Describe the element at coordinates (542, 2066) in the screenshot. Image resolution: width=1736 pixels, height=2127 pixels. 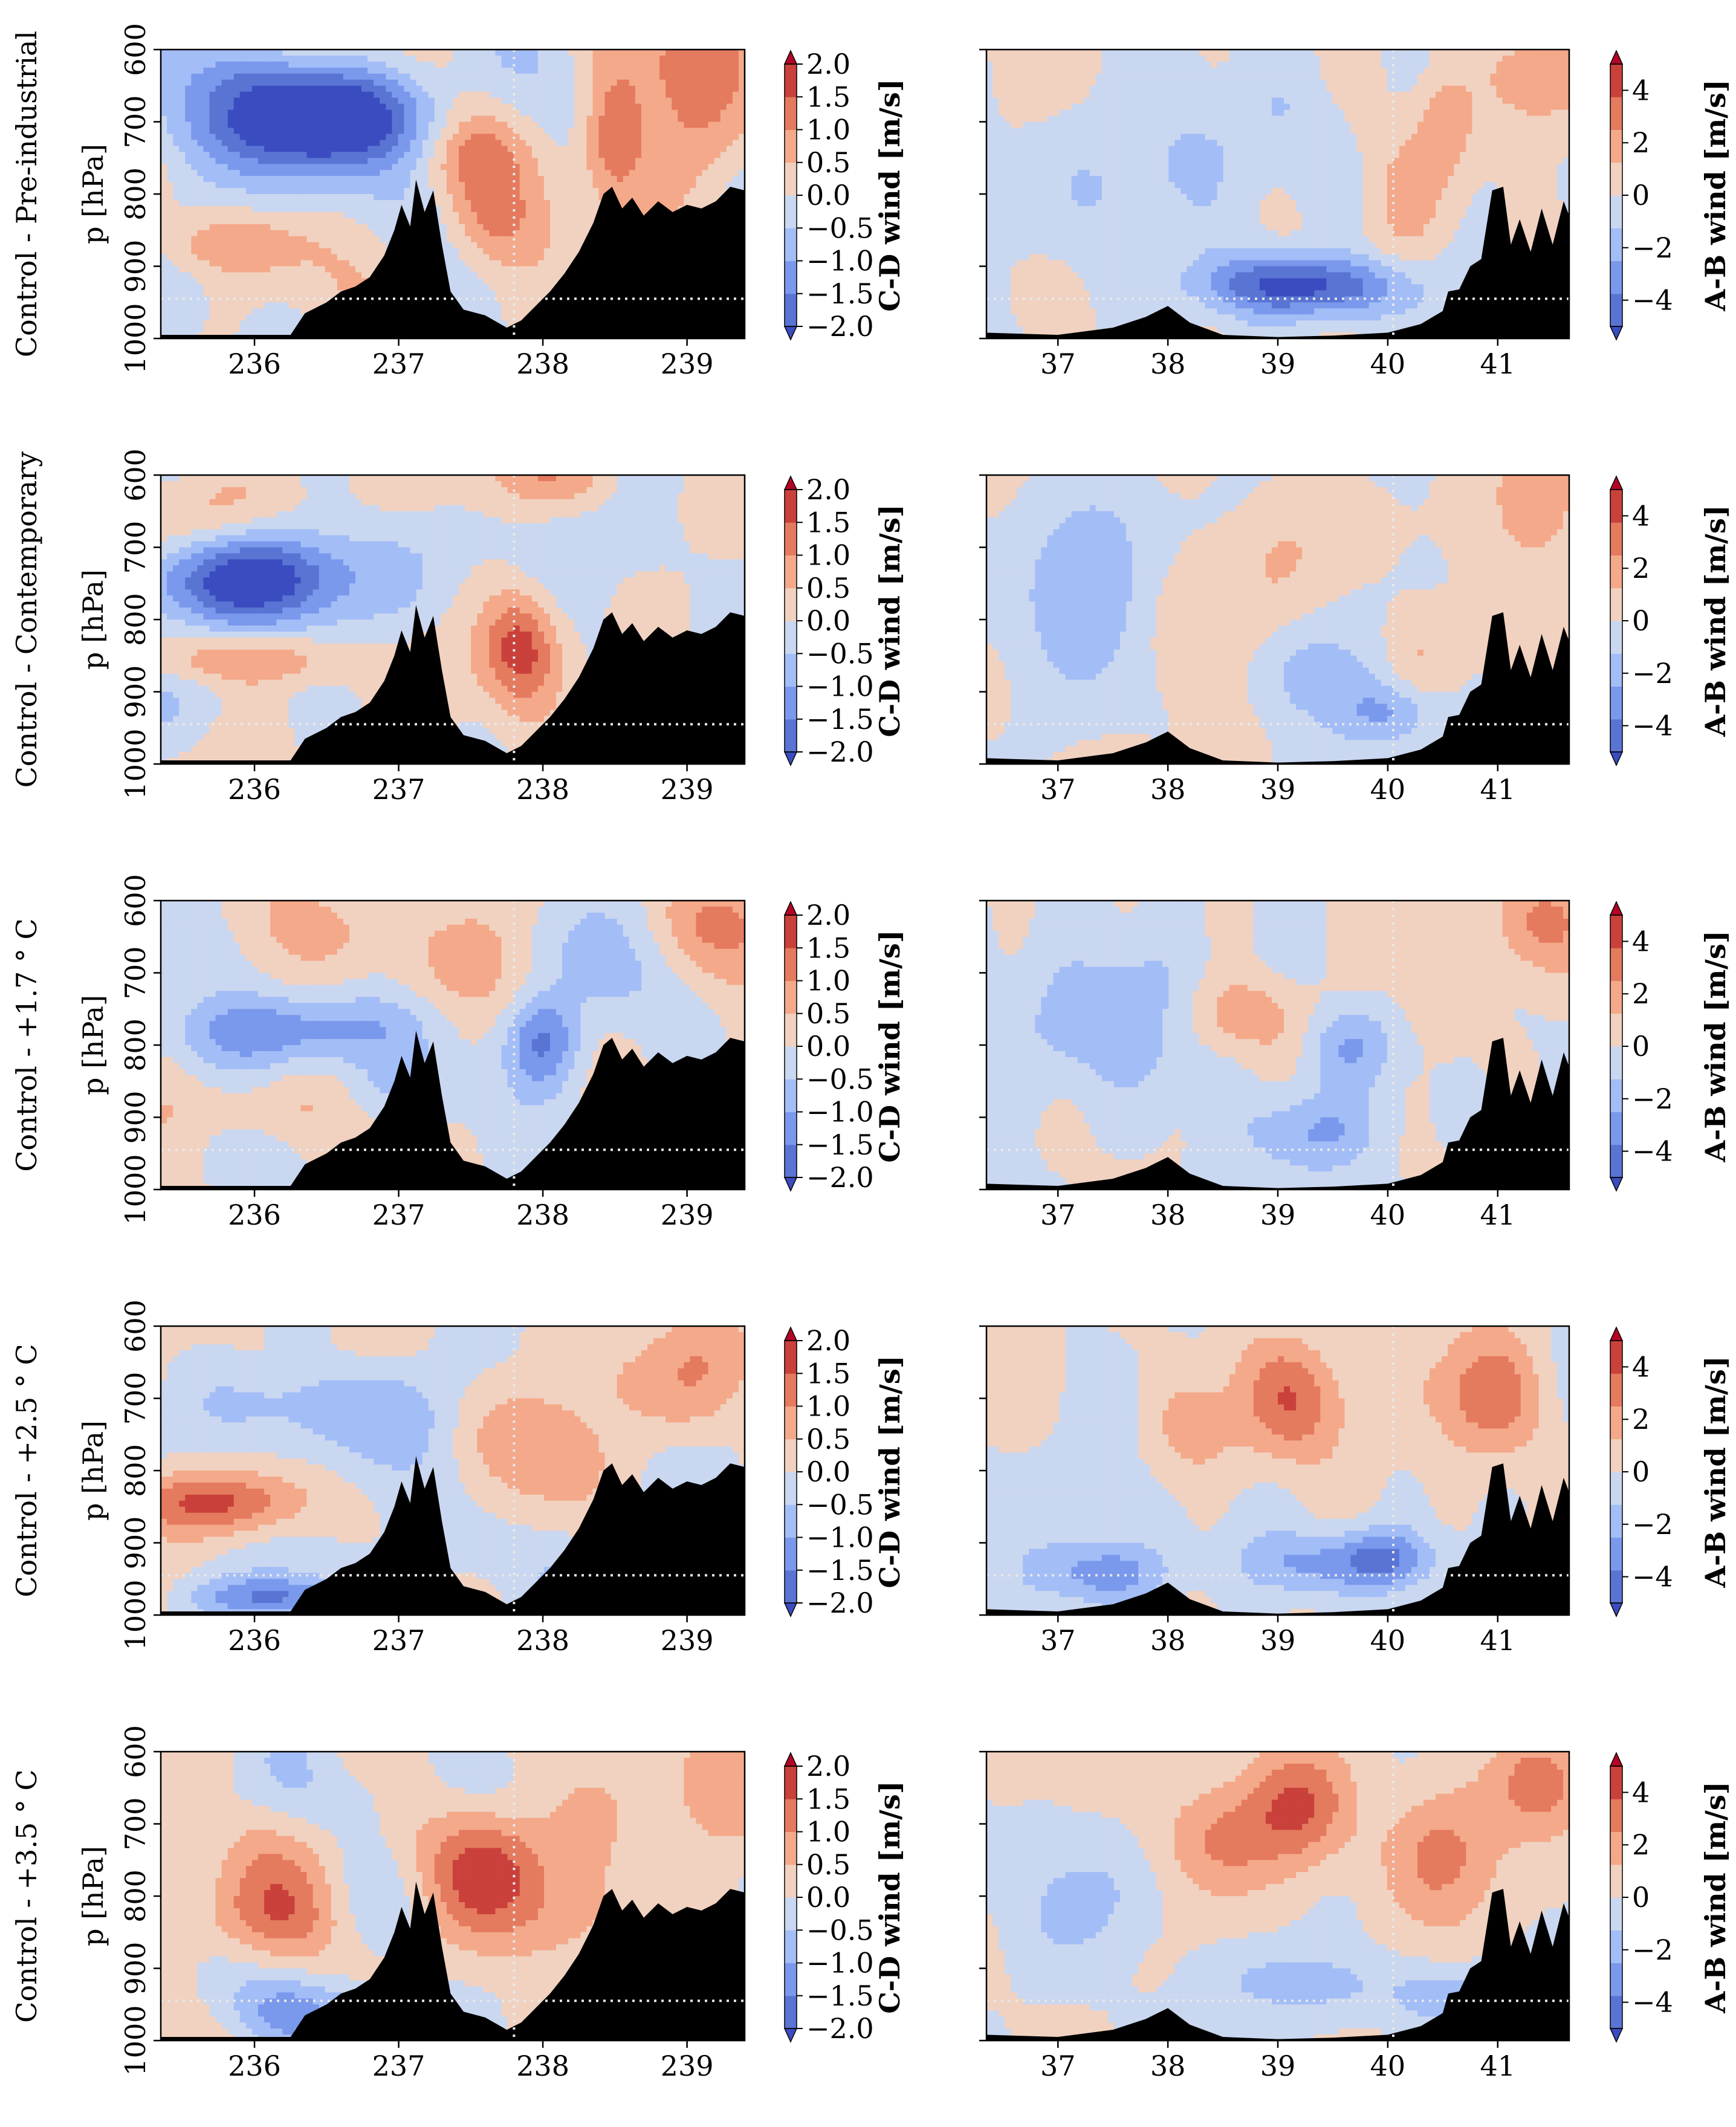
I see `x-tick-label: 238` at that location.